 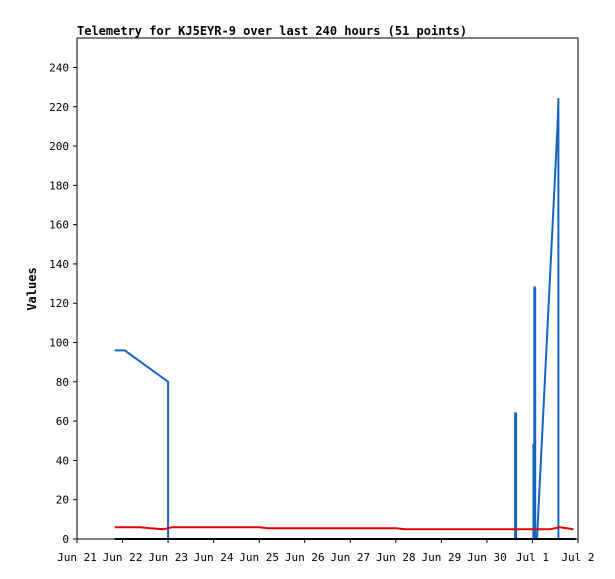 I want to click on x-tick-label: Jun 26, so click(x=305, y=557).